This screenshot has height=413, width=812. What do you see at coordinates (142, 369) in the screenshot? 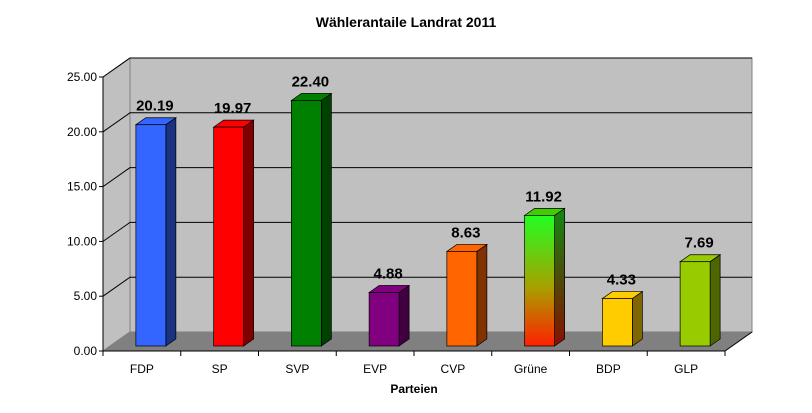
I see `x-tick-label: FDP` at bounding box center [142, 369].